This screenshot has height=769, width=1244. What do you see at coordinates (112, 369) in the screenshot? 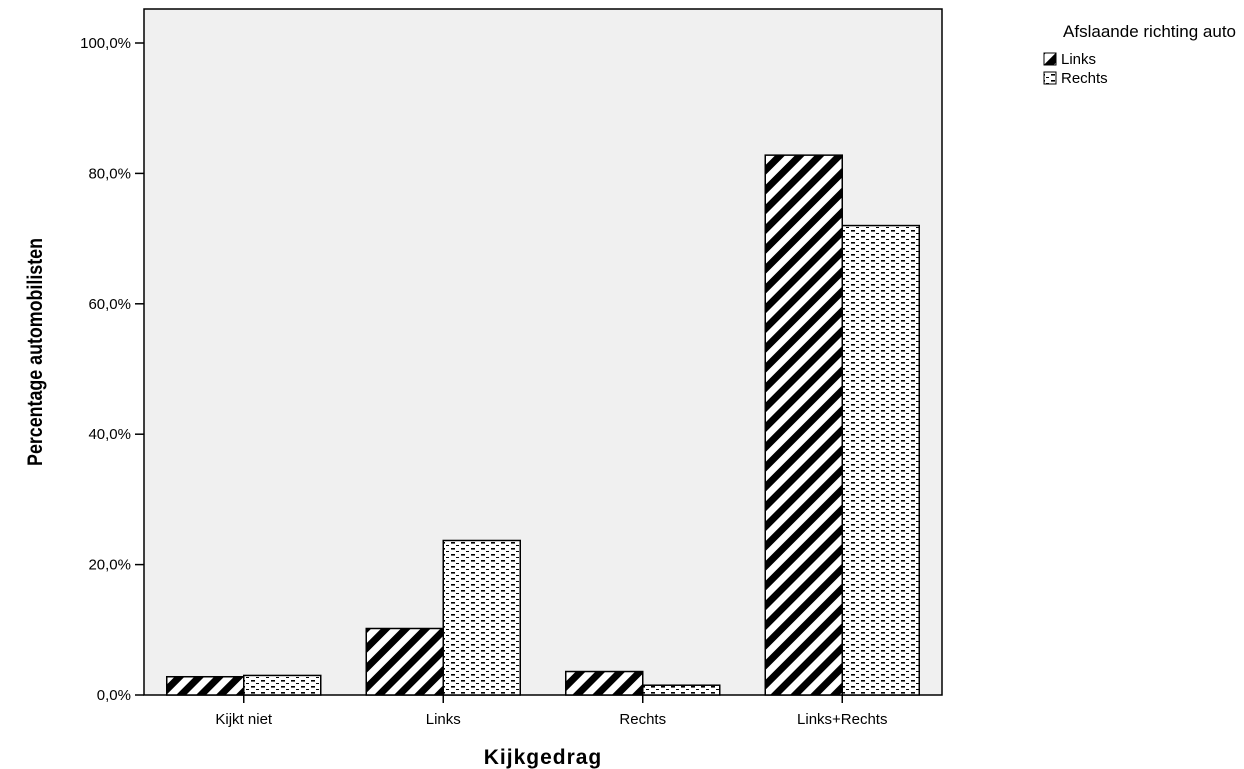
I see `y-axis: 0,0% 20,0% 40,0% 60,0% 80,0% 100,0%` at bounding box center [112, 369].